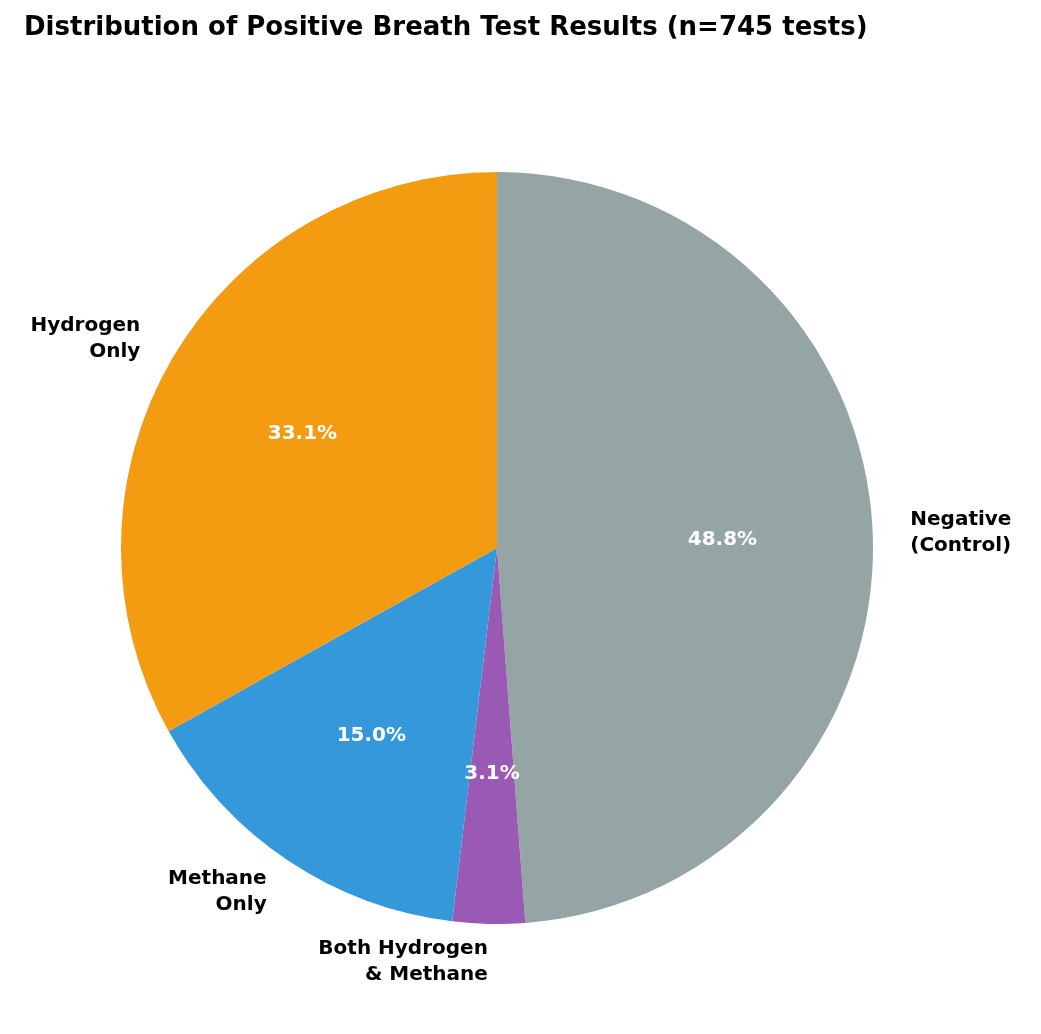 This screenshot has height=1034, width=1041. Describe the element at coordinates (217, 889) in the screenshot. I see `slice-label: Methane Only` at that location.